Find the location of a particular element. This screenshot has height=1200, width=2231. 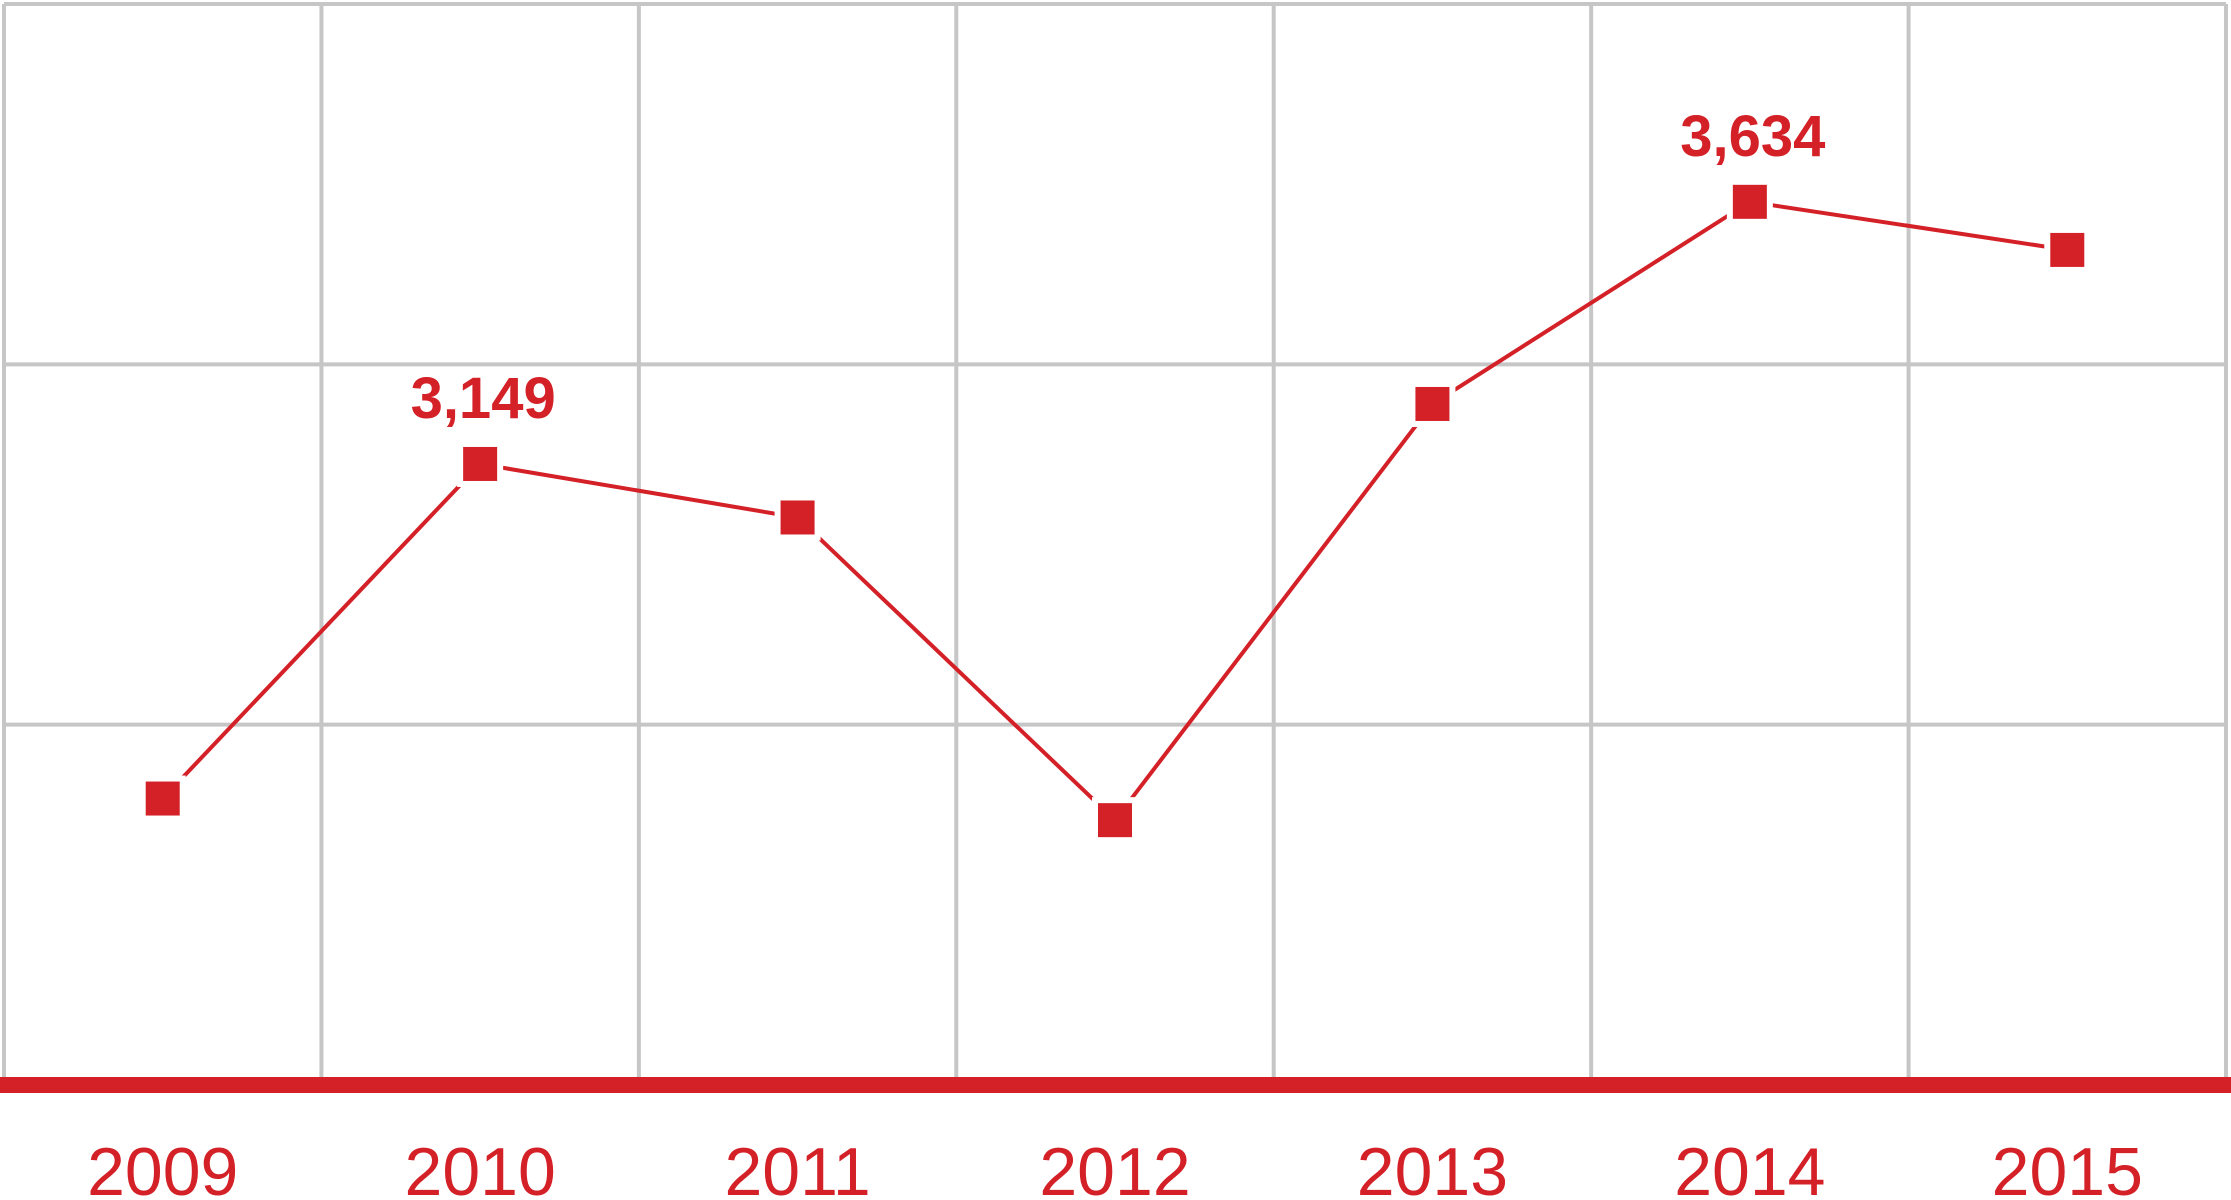

marker-2013 is located at coordinates (1432, 403).